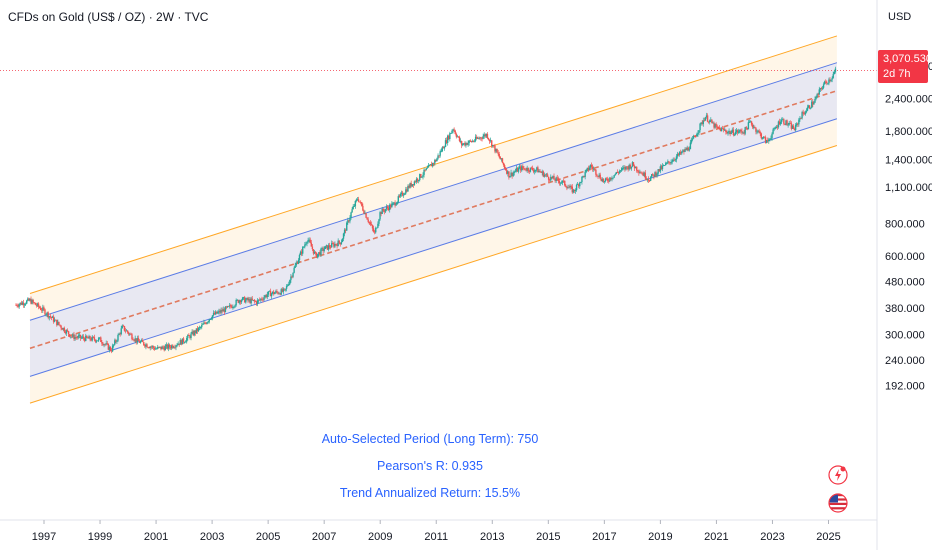 The image size is (932, 550). Describe the element at coordinates (430, 466) in the screenshot. I see `stat-pearson: Pearson's R: 0.935` at that location.